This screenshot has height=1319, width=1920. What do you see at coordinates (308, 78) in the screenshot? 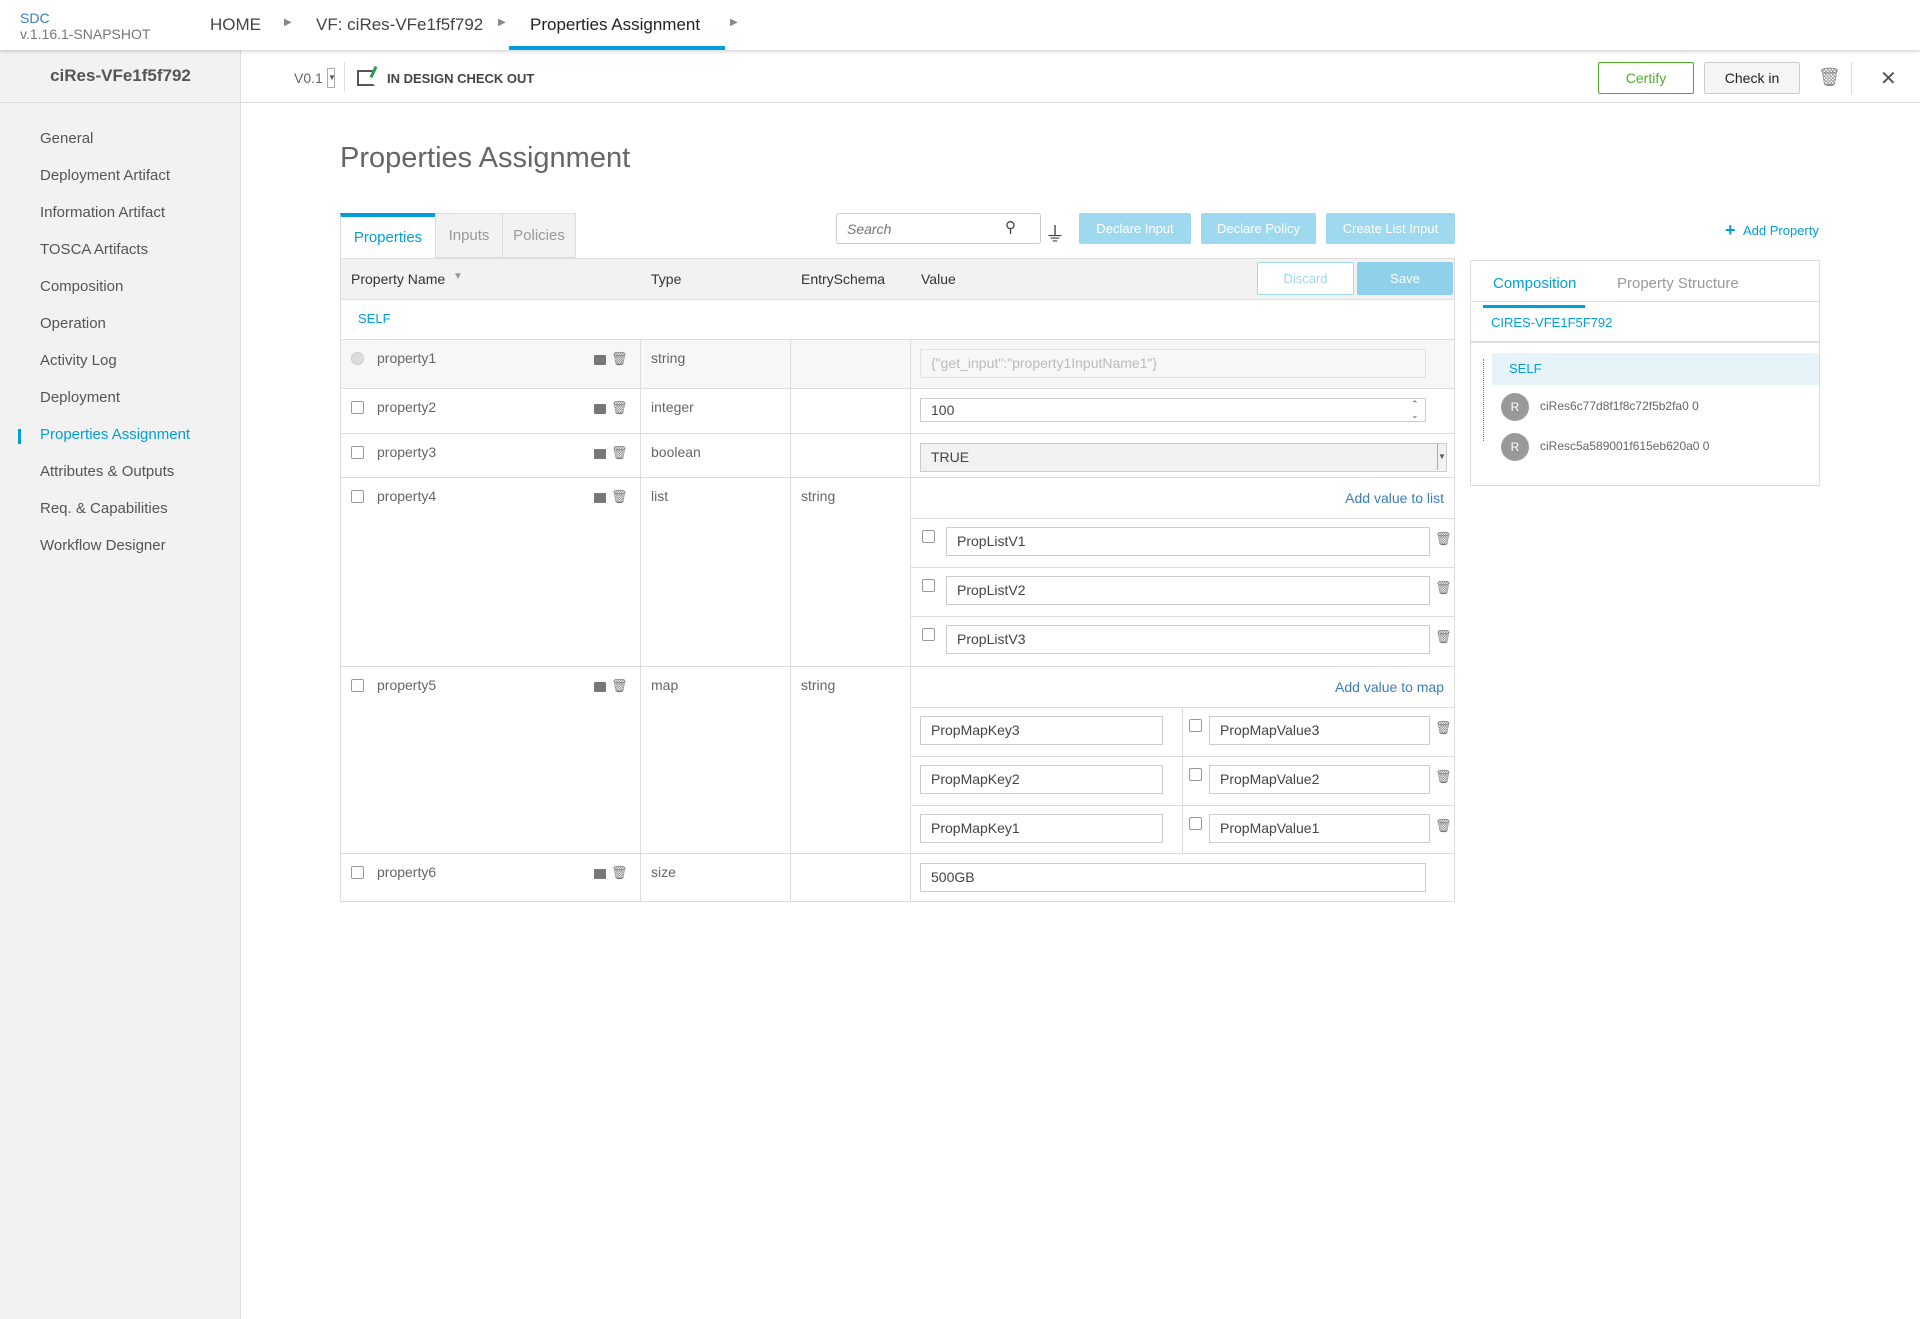
I see `version-select: V0.1` at bounding box center [308, 78].